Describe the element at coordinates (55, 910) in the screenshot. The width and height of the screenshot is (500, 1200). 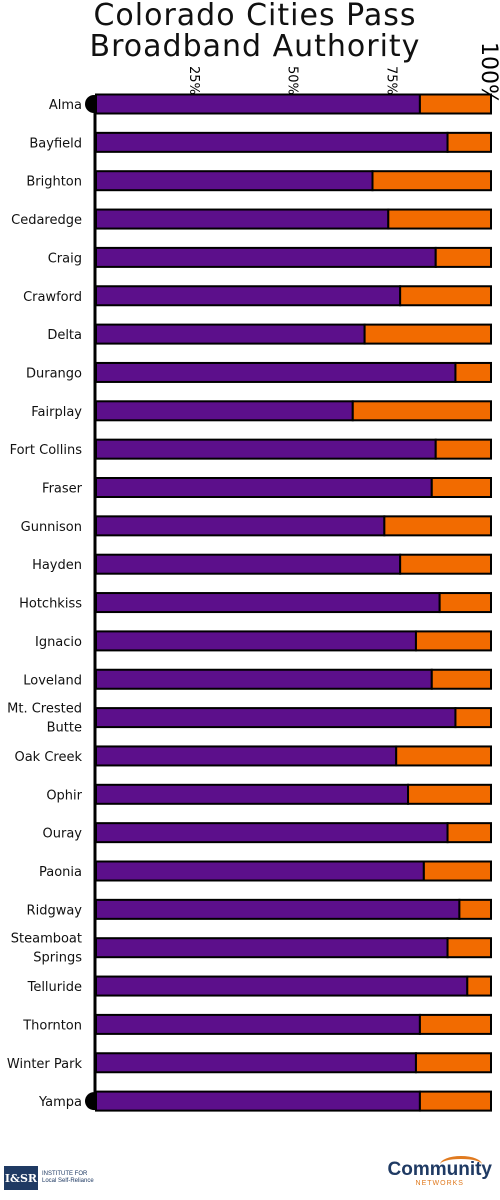
I see `category-label: Ridgway` at that location.